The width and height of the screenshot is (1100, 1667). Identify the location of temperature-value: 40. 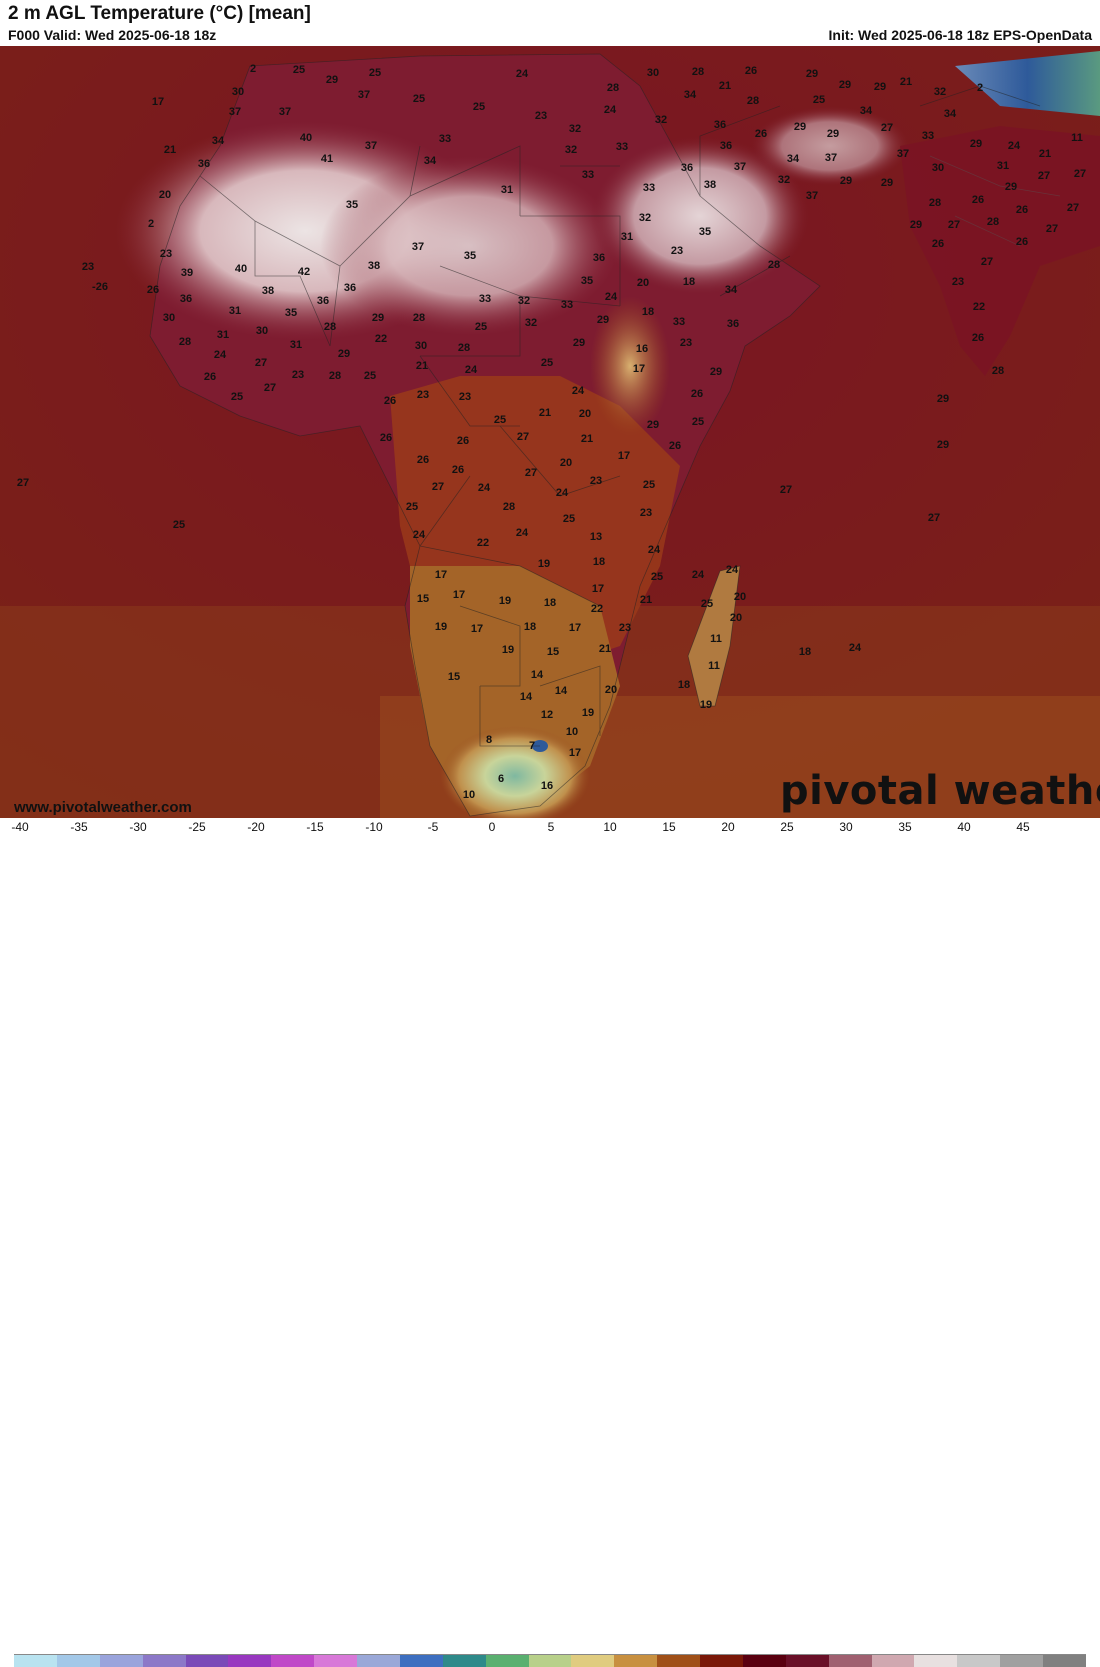
(306, 138).